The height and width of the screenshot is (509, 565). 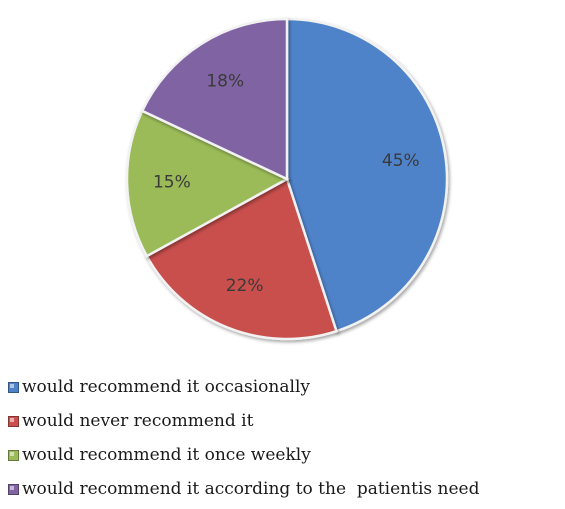 I want to click on slice-value-label: 45%, so click(x=401, y=161).